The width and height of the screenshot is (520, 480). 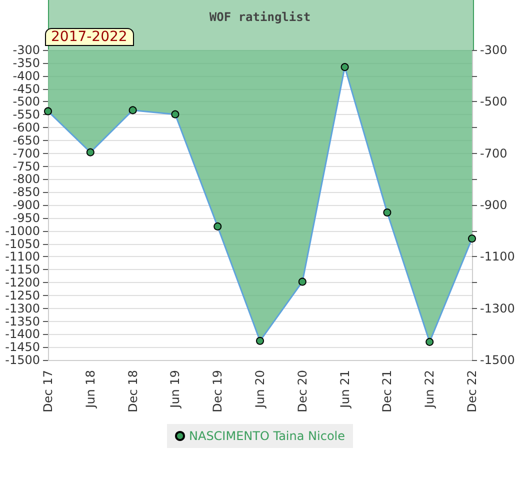 I want to click on x-tick-label: Dec 22, so click(x=472, y=391).